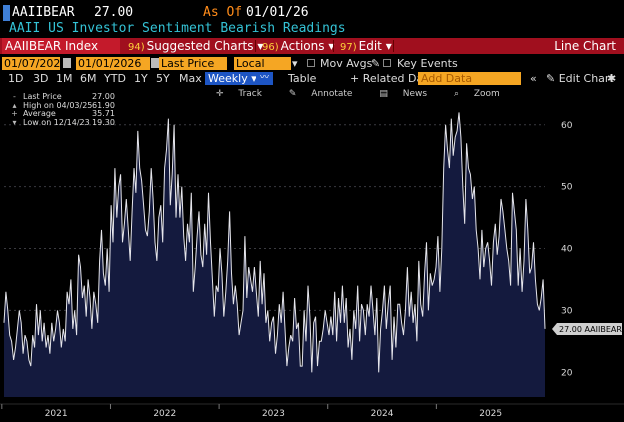 The height and width of the screenshot is (422, 624). I want to click on mov-avgs-label: Mov Avgs, so click(346, 63).